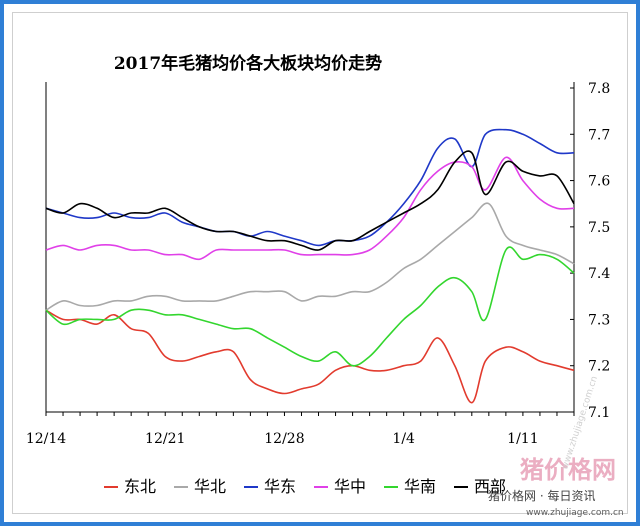  What do you see at coordinates (599, 135) in the screenshot?
I see `y-tick-label: 7.7` at bounding box center [599, 135].